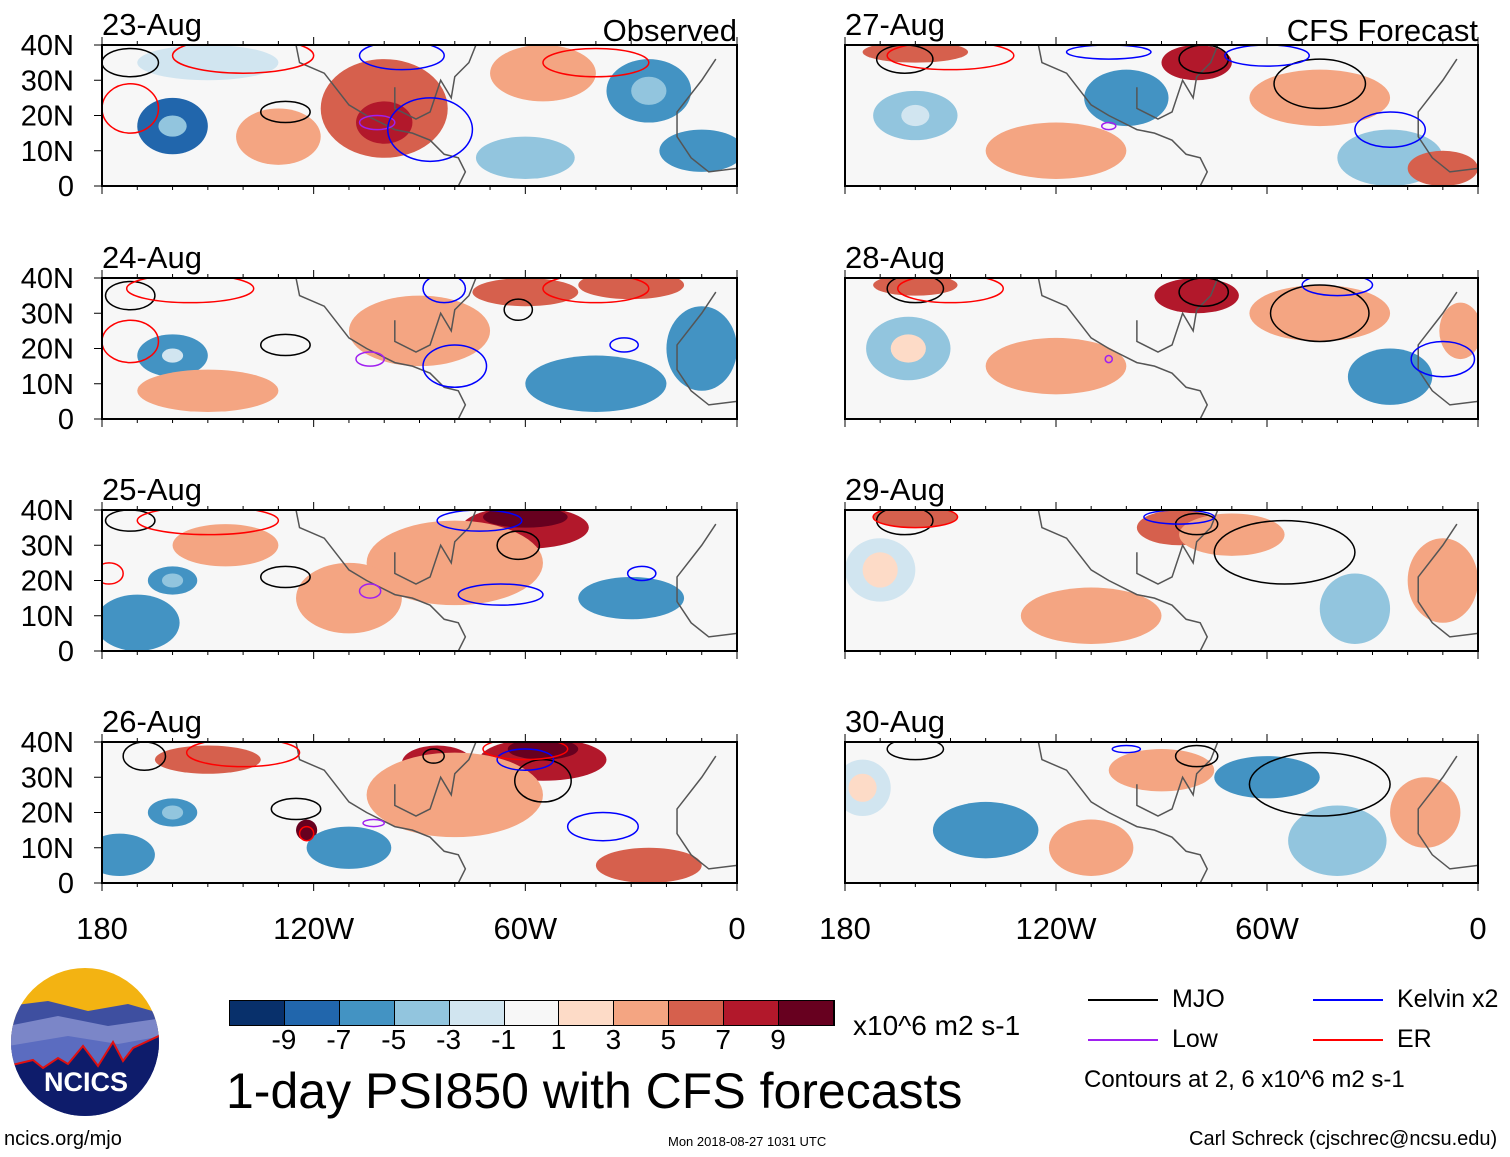 Image resolution: width=1510 pixels, height=1157 pixels. What do you see at coordinates (845, 928) in the screenshot?
I see `lon-tick-label: 180` at bounding box center [845, 928].